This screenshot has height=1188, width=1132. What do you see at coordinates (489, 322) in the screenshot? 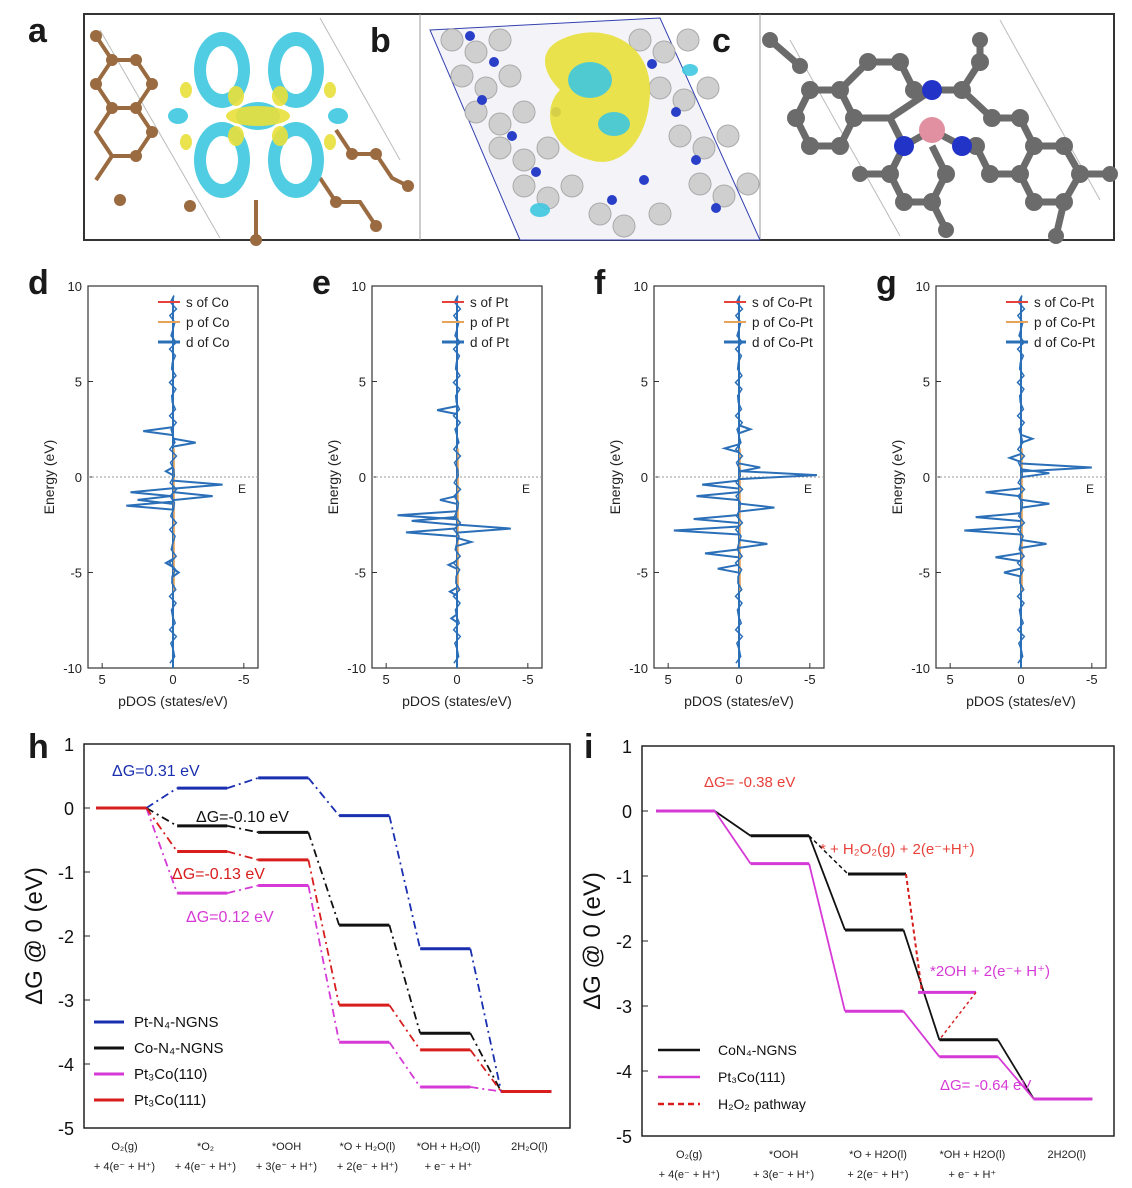
I see `legend-label-1: p of Pt` at bounding box center [489, 322].